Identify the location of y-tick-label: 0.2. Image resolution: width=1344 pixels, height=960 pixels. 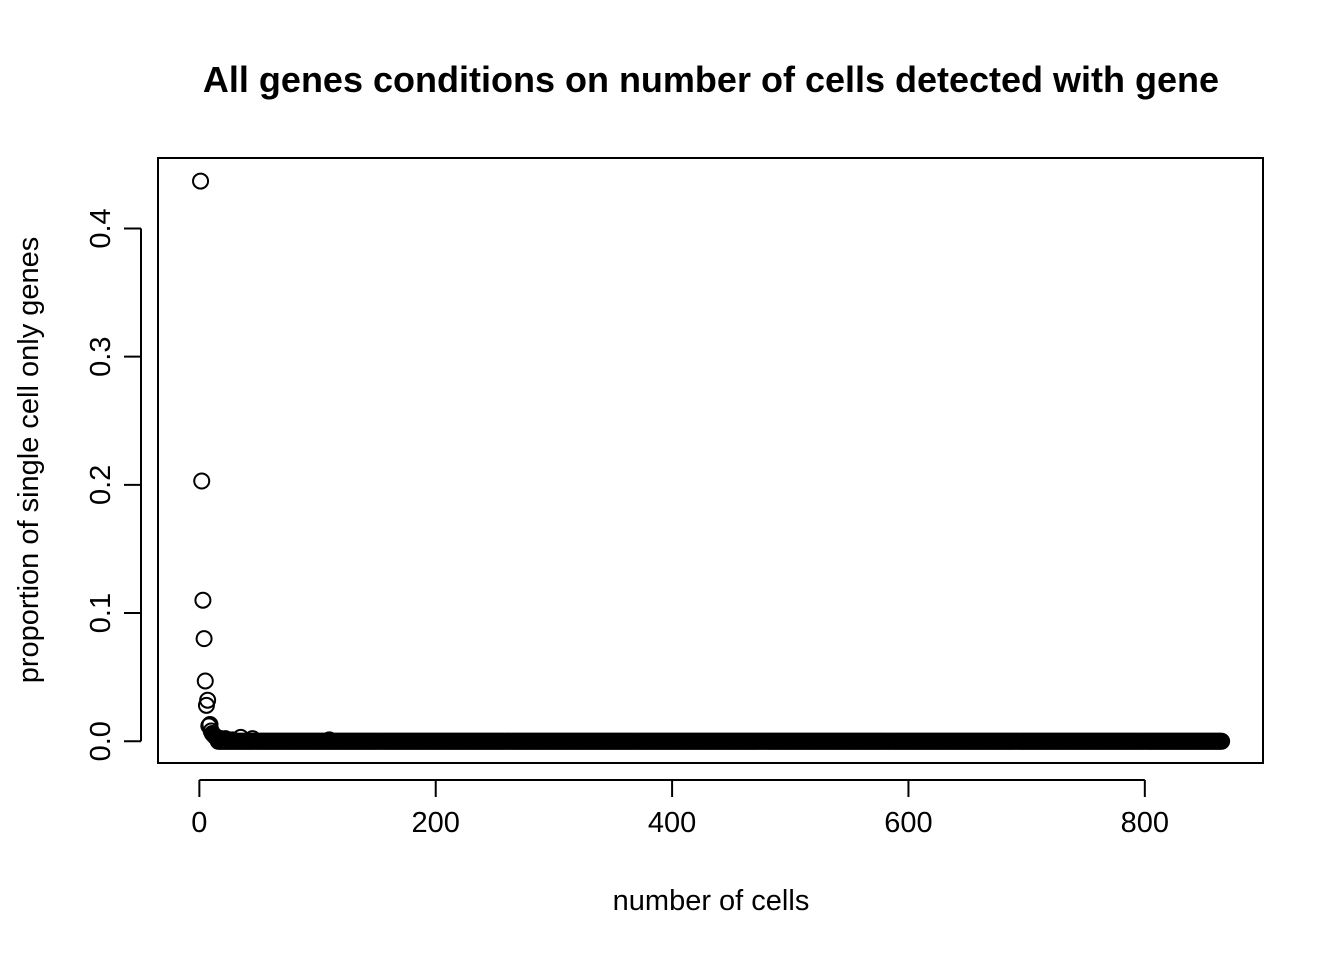
(101, 485).